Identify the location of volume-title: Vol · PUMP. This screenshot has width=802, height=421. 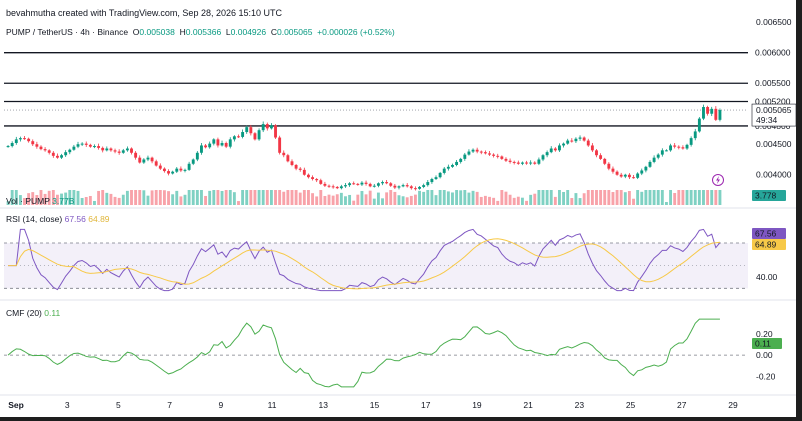
(28, 201).